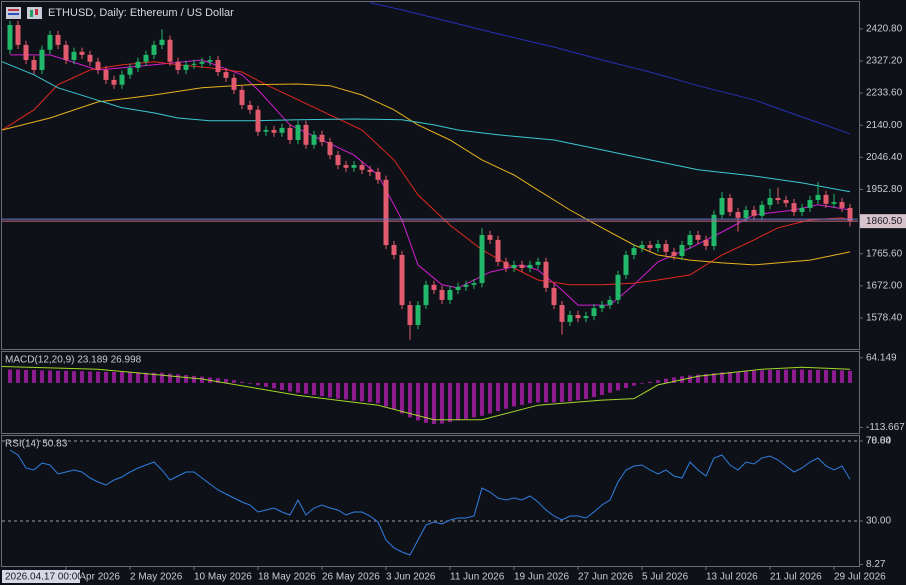  What do you see at coordinates (610, 68) in the screenshot?
I see `moving-average-line` at bounding box center [610, 68].